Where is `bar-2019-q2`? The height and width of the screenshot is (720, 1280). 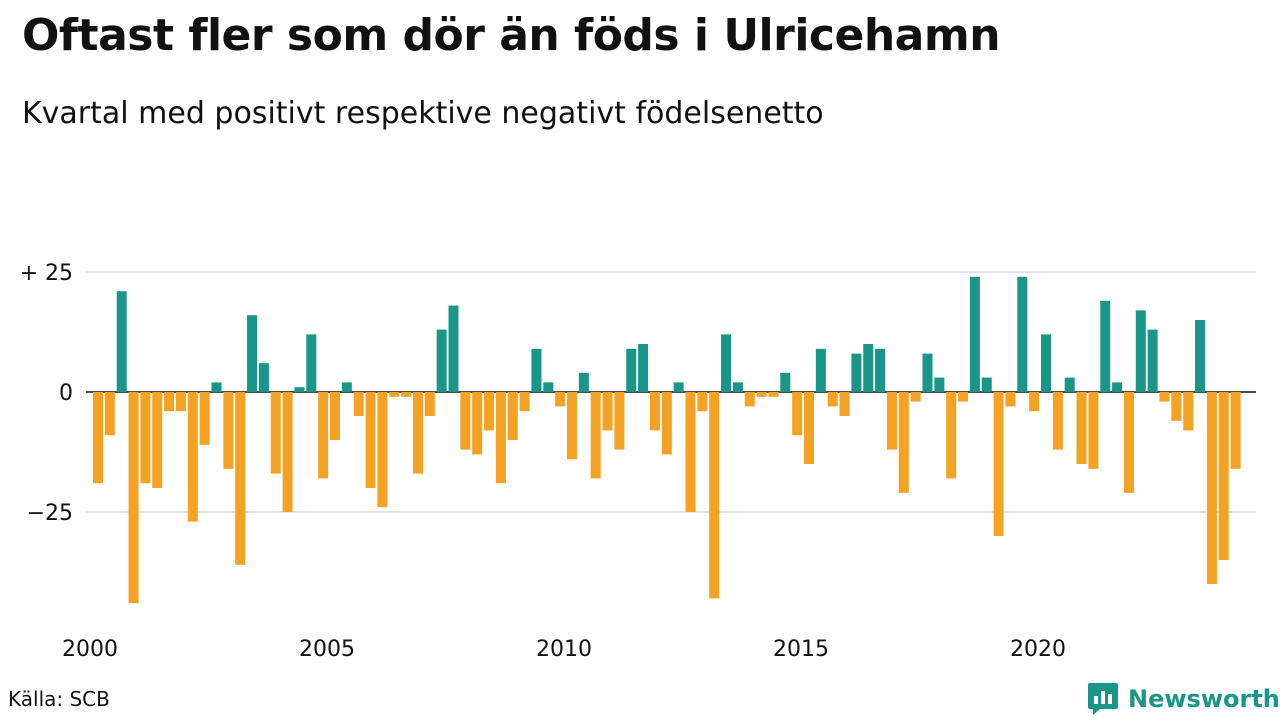
bar-2019-q2 is located at coordinates (1010, 399).